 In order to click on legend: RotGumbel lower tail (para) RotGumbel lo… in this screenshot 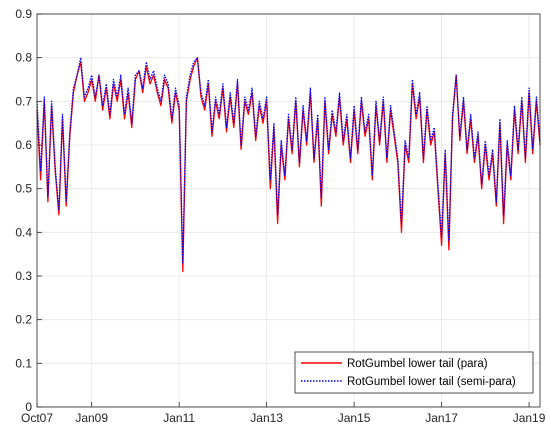, I will do `click(414, 372)`.